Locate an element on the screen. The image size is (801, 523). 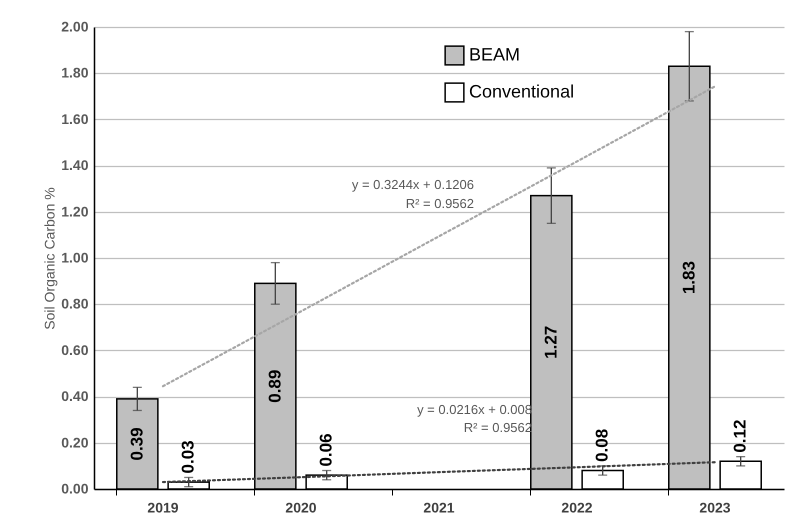
data-label: 0.03 is located at coordinates (188, 457).